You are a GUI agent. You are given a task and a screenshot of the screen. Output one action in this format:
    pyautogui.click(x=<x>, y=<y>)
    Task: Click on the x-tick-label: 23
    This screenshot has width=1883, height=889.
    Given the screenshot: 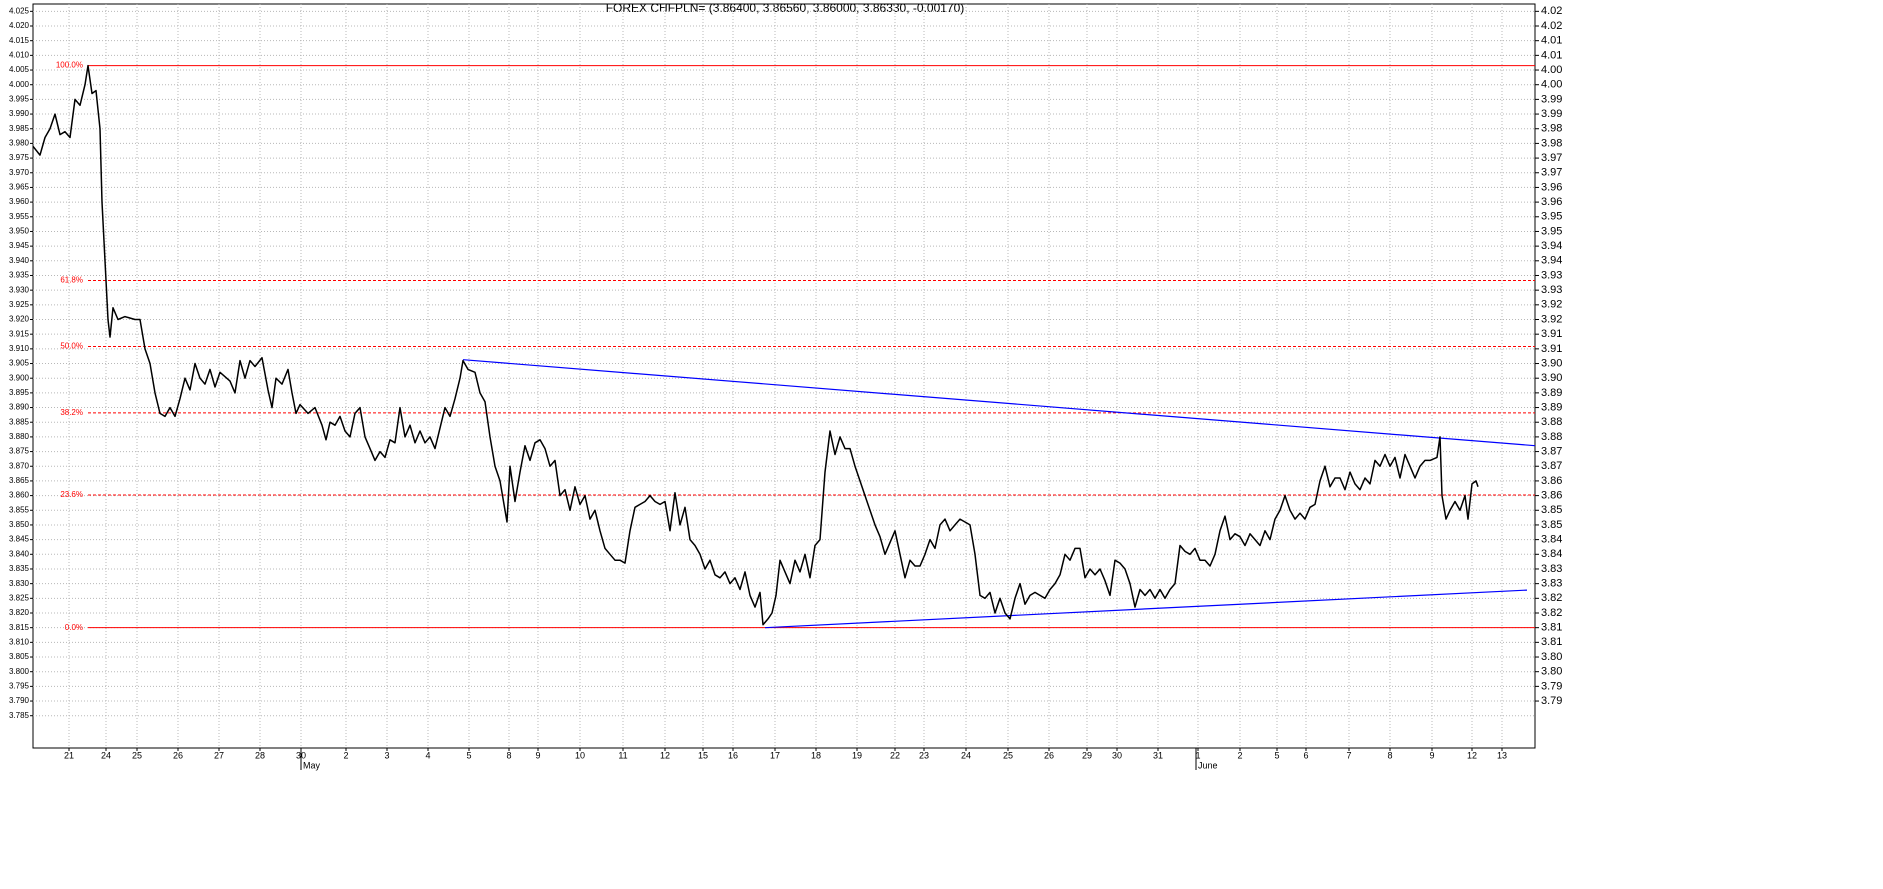 What is the action you would take?
    pyautogui.click(x=924, y=755)
    